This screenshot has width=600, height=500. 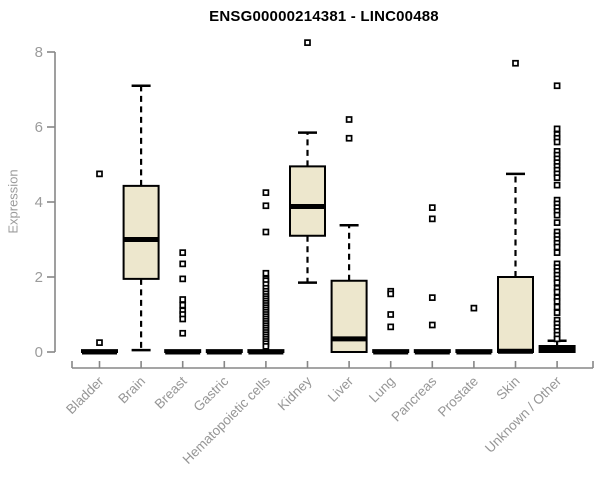 What do you see at coordinates (295, 393) in the screenshot?
I see `x-tick-label-kidney: Kidney` at bounding box center [295, 393].